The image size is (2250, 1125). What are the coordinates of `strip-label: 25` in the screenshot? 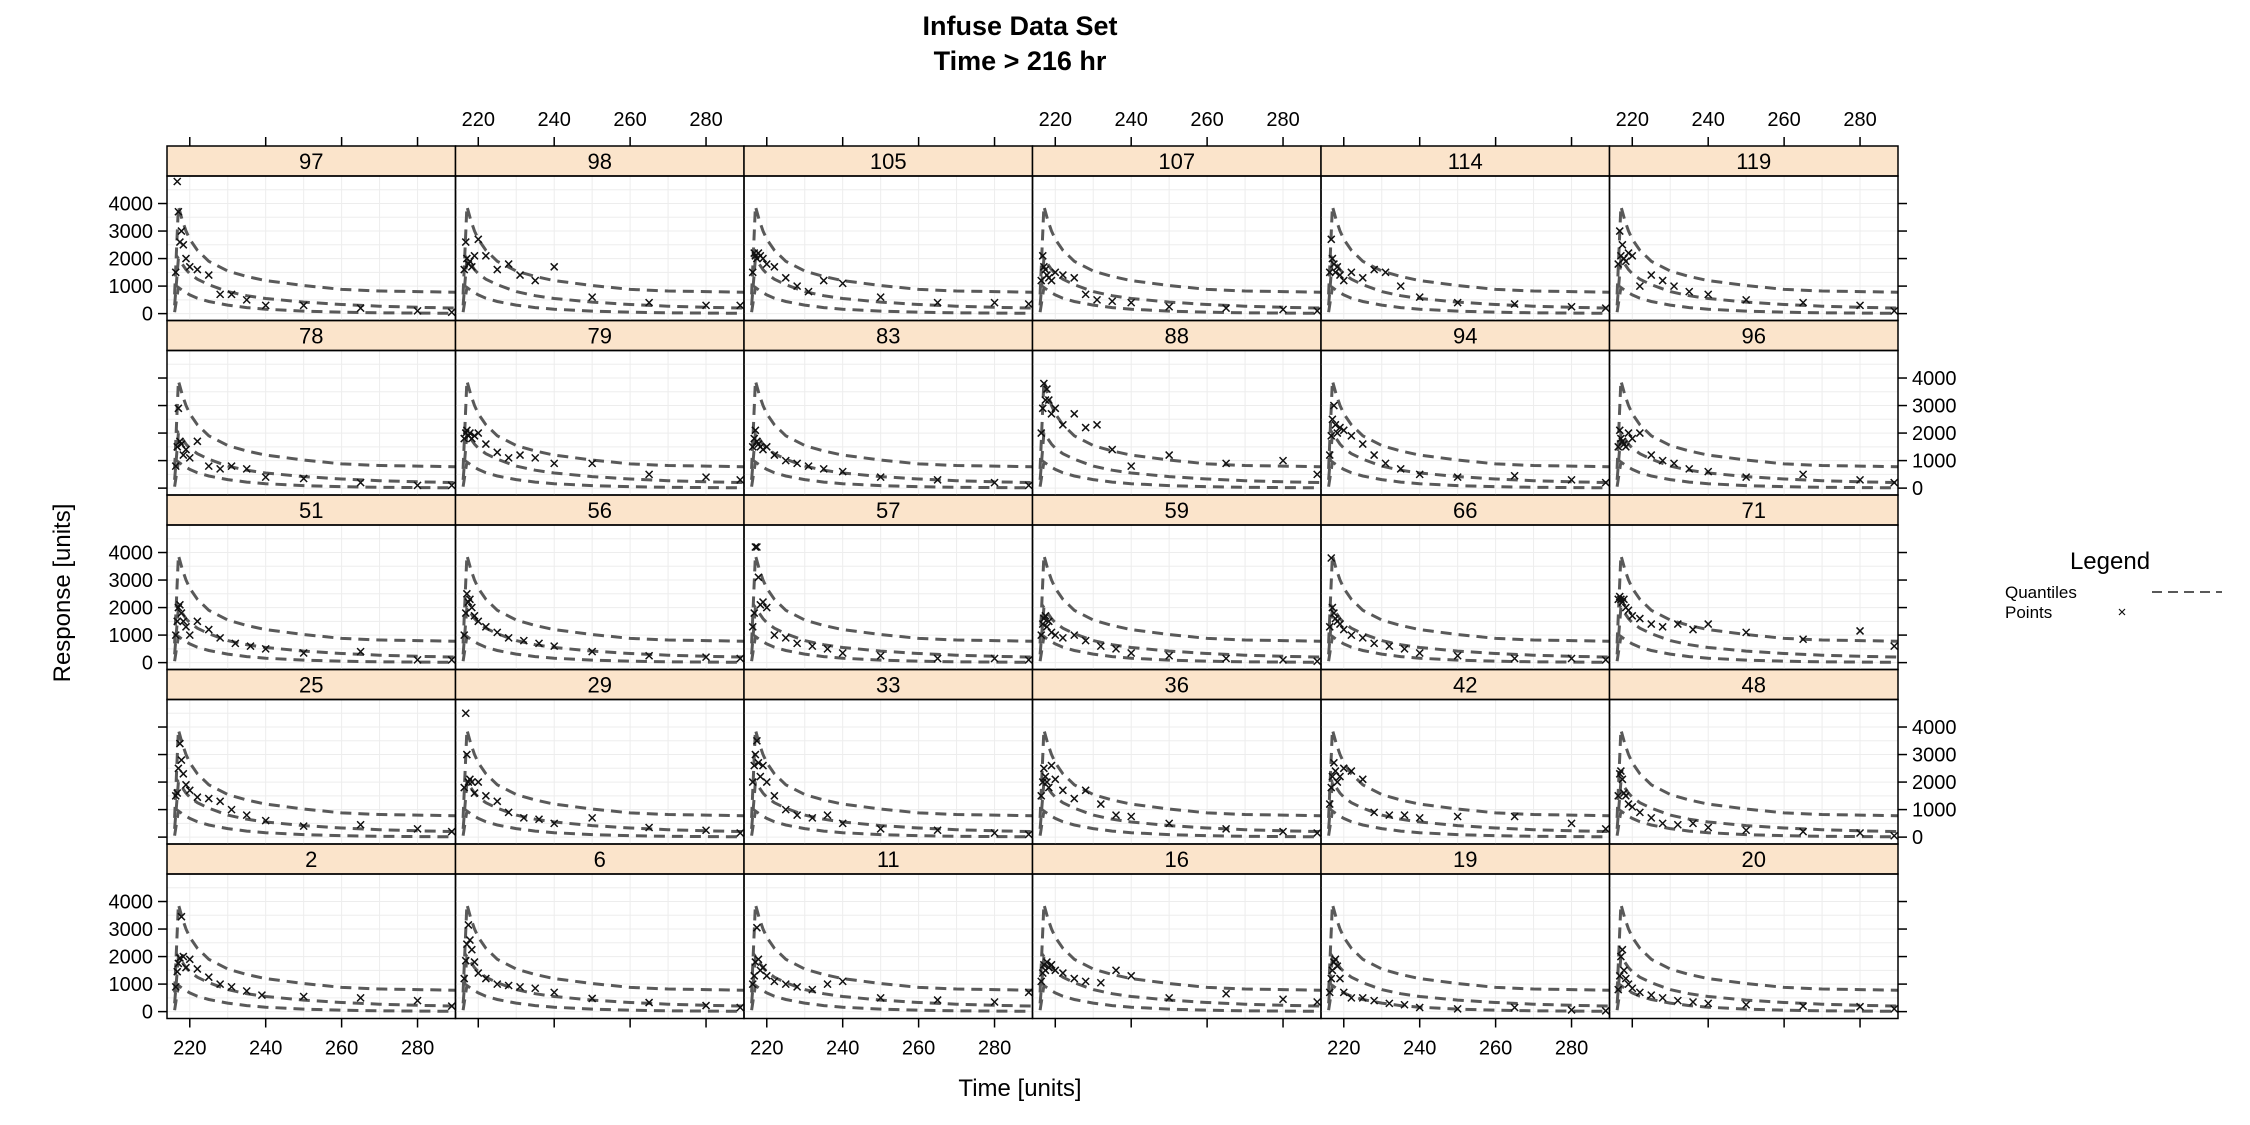 It's located at (311, 685).